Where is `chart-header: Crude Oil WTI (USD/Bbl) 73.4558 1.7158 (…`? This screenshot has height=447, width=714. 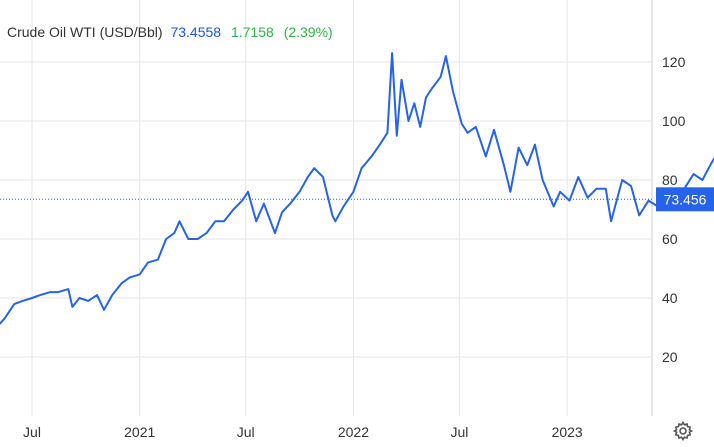 chart-header: Crude Oil WTI (USD/Bbl) 73.4558 1.7158 (… is located at coordinates (170, 32).